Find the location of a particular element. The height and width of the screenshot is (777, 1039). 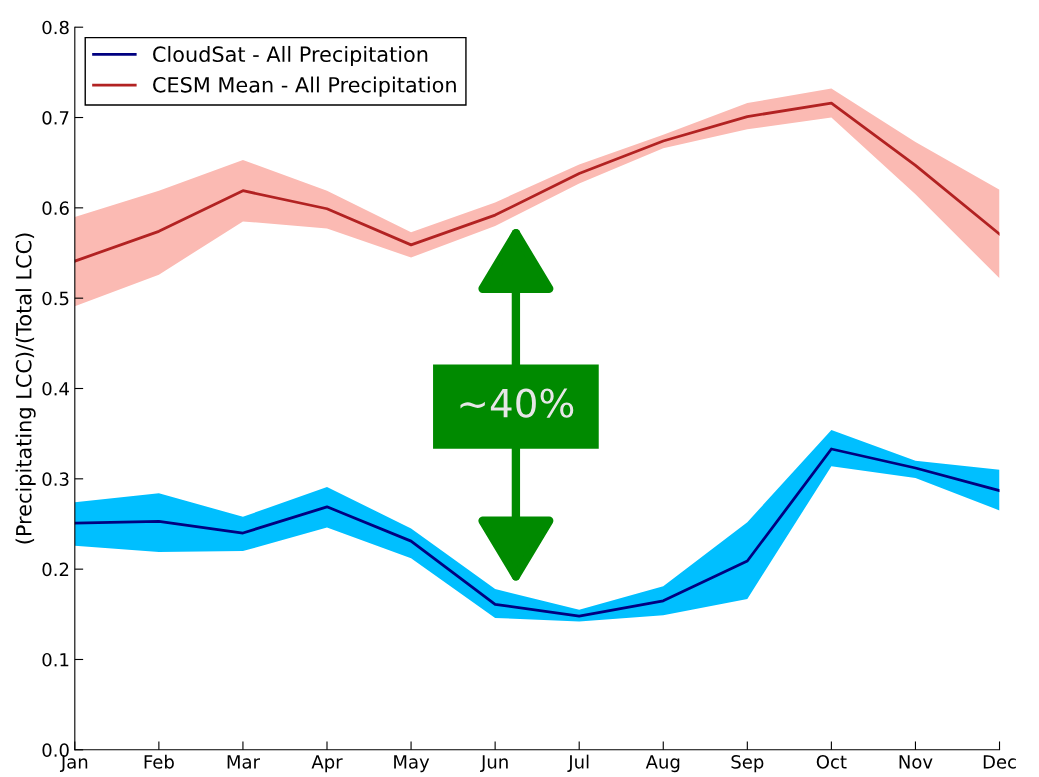

y-tick-label: 0.5 is located at coordinates (55, 298).